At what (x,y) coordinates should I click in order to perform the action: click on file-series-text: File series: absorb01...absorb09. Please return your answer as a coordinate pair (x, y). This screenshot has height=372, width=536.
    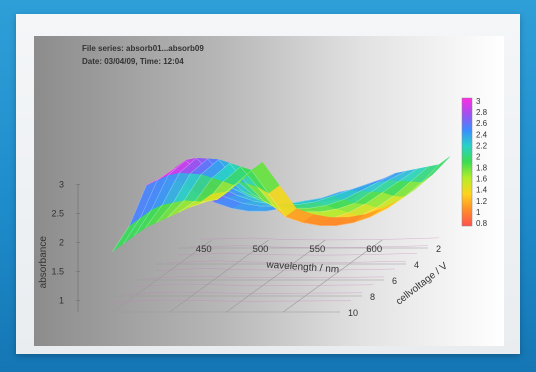
    Looking at the image, I should click on (143, 48).